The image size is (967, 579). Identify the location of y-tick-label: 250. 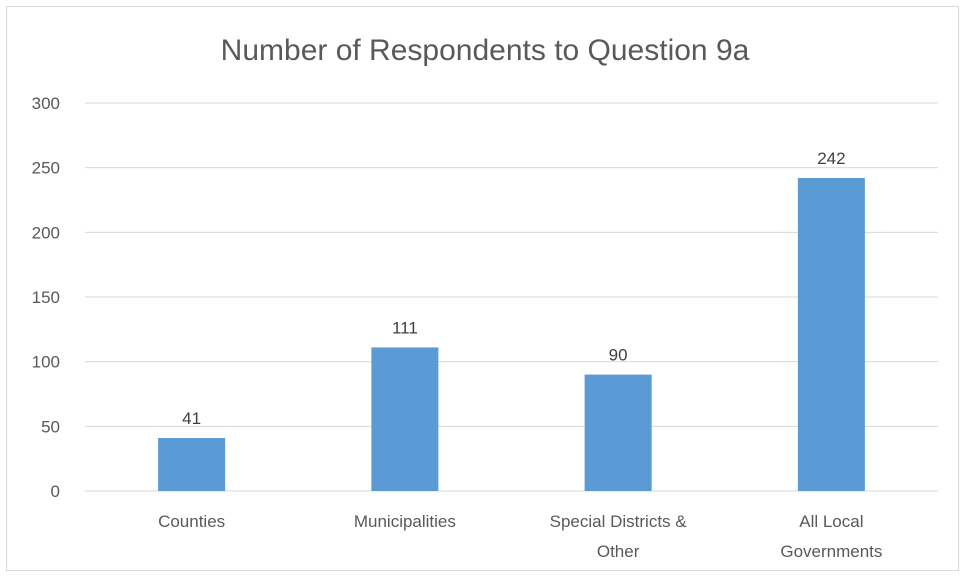
(46, 168).